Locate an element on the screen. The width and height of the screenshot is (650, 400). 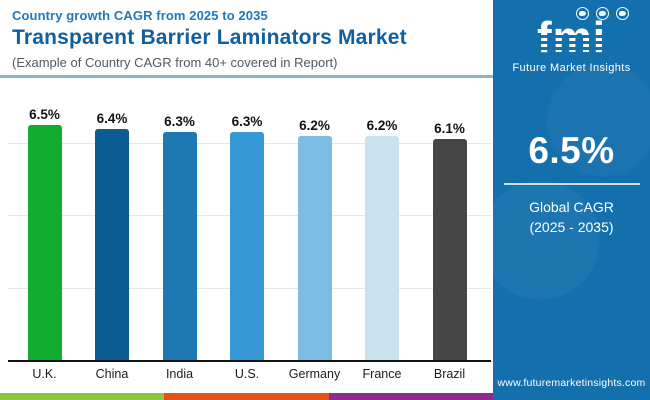
footer-color-strip is located at coordinates (246, 396).